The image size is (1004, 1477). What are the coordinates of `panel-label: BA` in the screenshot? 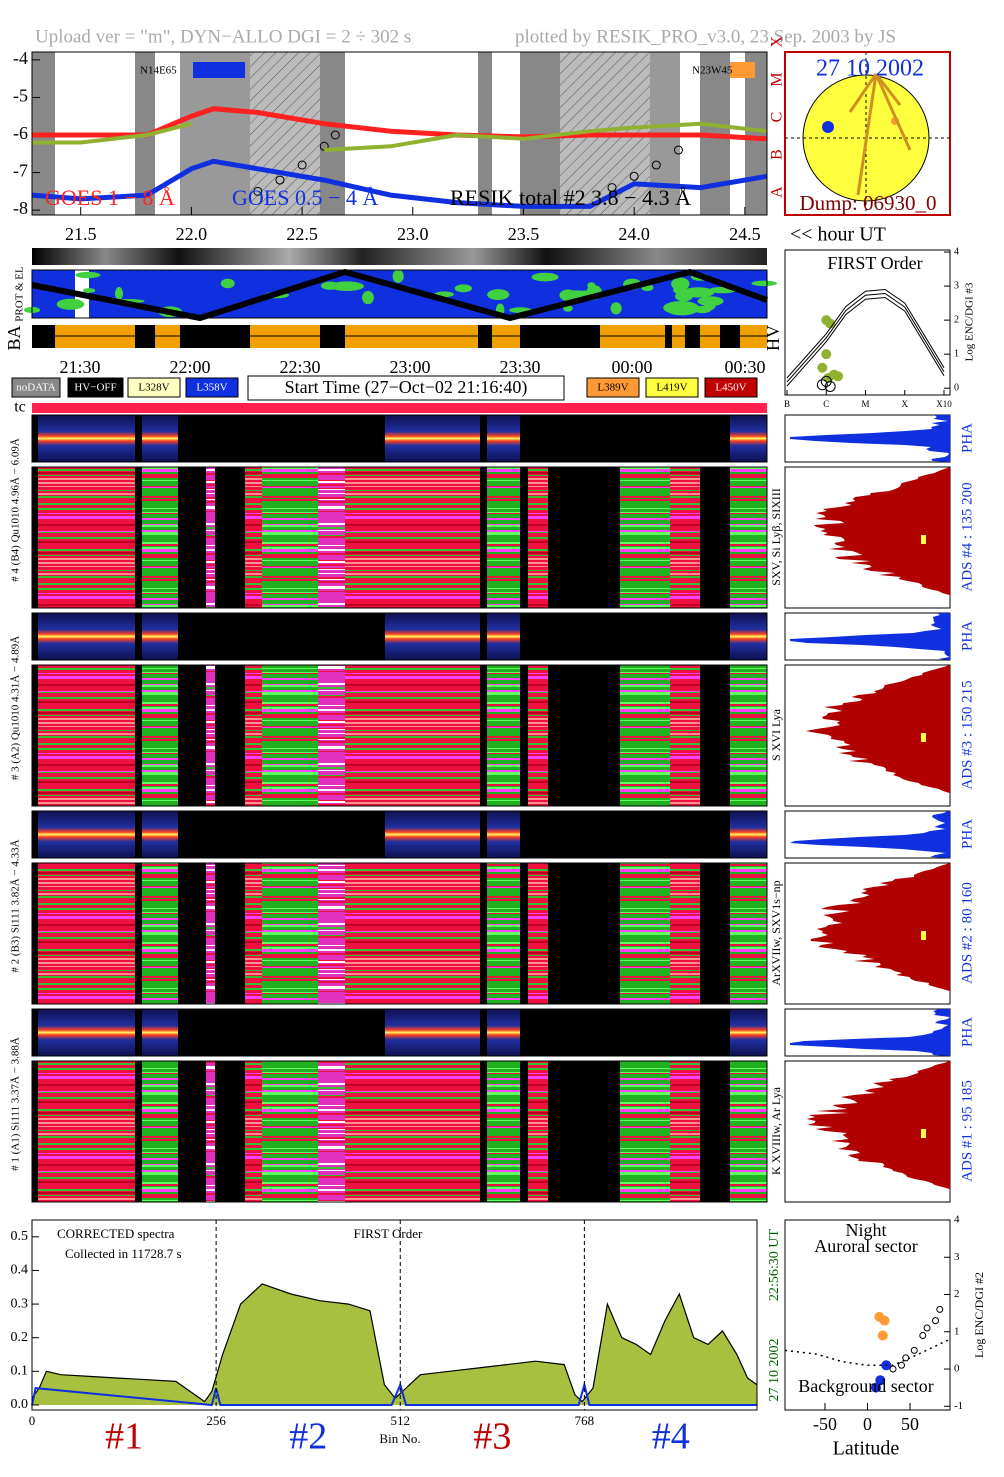 It's located at (14, 337).